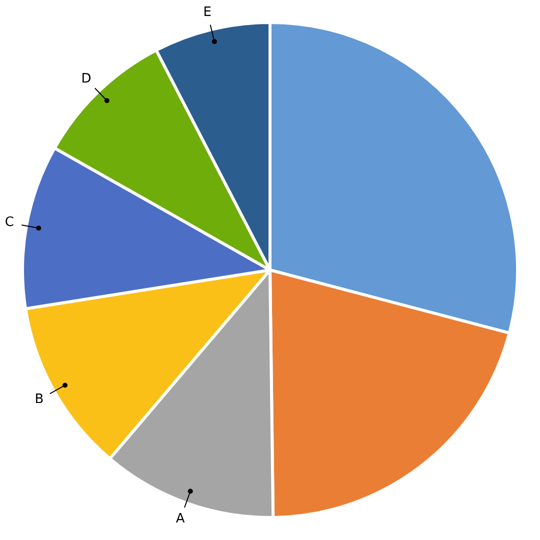 The width and height of the screenshot is (540, 540). Describe the element at coordinates (39, 400) in the screenshot. I see `slice-label: B` at that location.